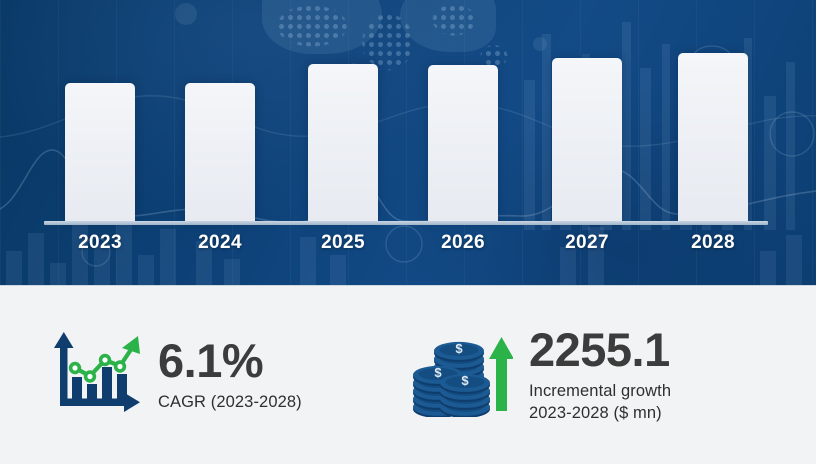 This screenshot has width=816, height=464. What do you see at coordinates (463, 242) in the screenshot?
I see `x-axis-label-2026: 2026` at bounding box center [463, 242].